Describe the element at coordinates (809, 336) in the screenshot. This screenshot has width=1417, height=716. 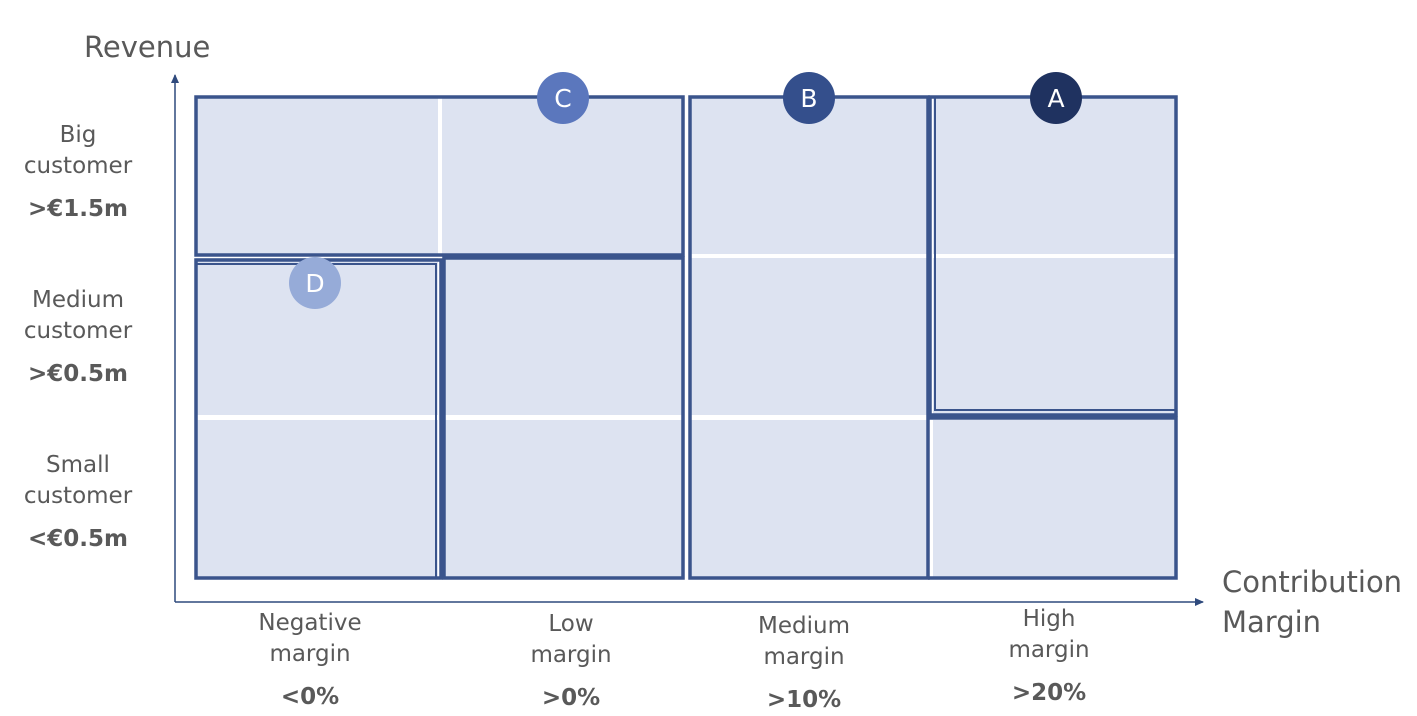
I see `cell-medium-medium` at that location.